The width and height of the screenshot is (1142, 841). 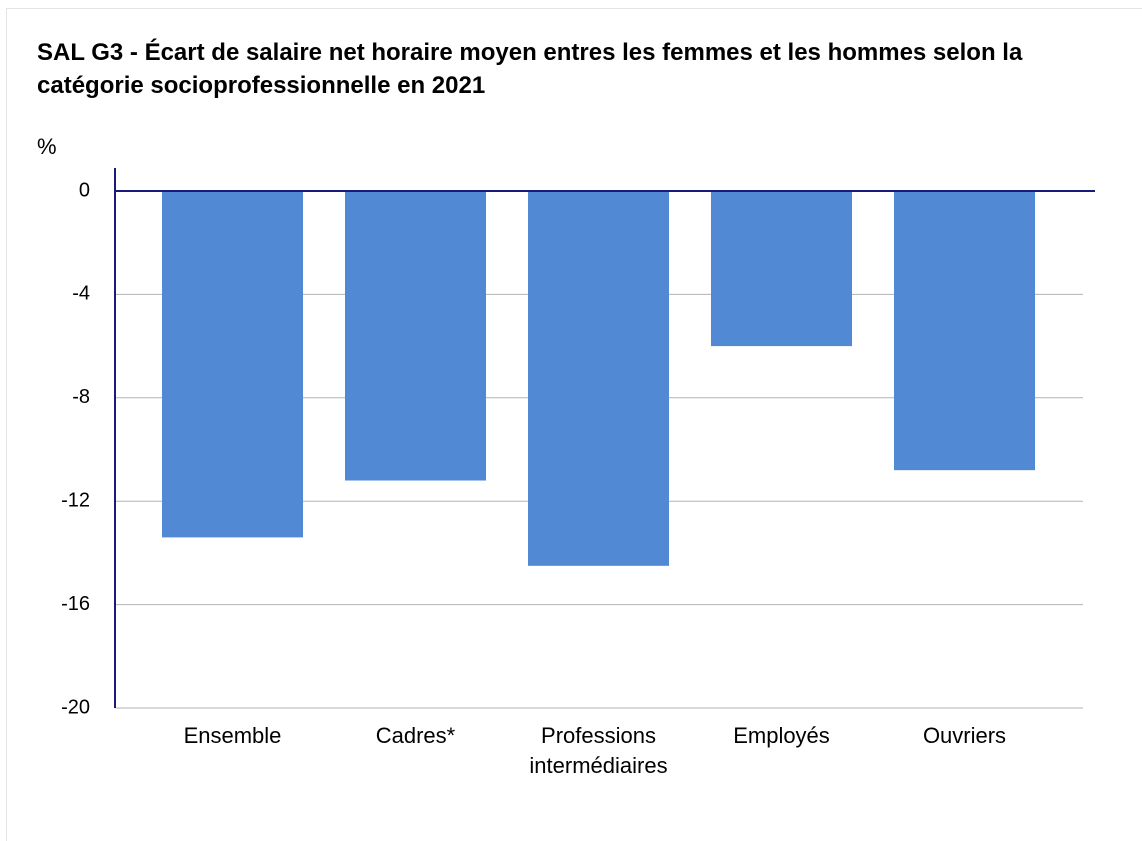 I want to click on x-tick-label: Employés, so click(x=781, y=735).